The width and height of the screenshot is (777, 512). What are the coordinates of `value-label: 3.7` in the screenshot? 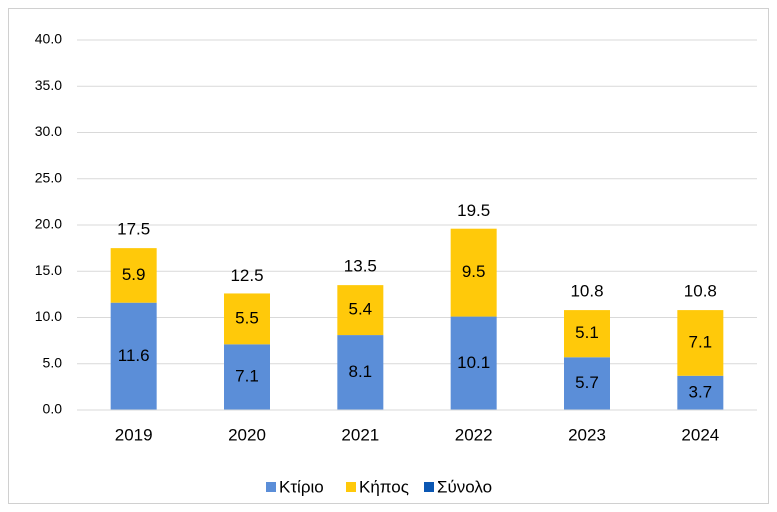 It's located at (701, 391).